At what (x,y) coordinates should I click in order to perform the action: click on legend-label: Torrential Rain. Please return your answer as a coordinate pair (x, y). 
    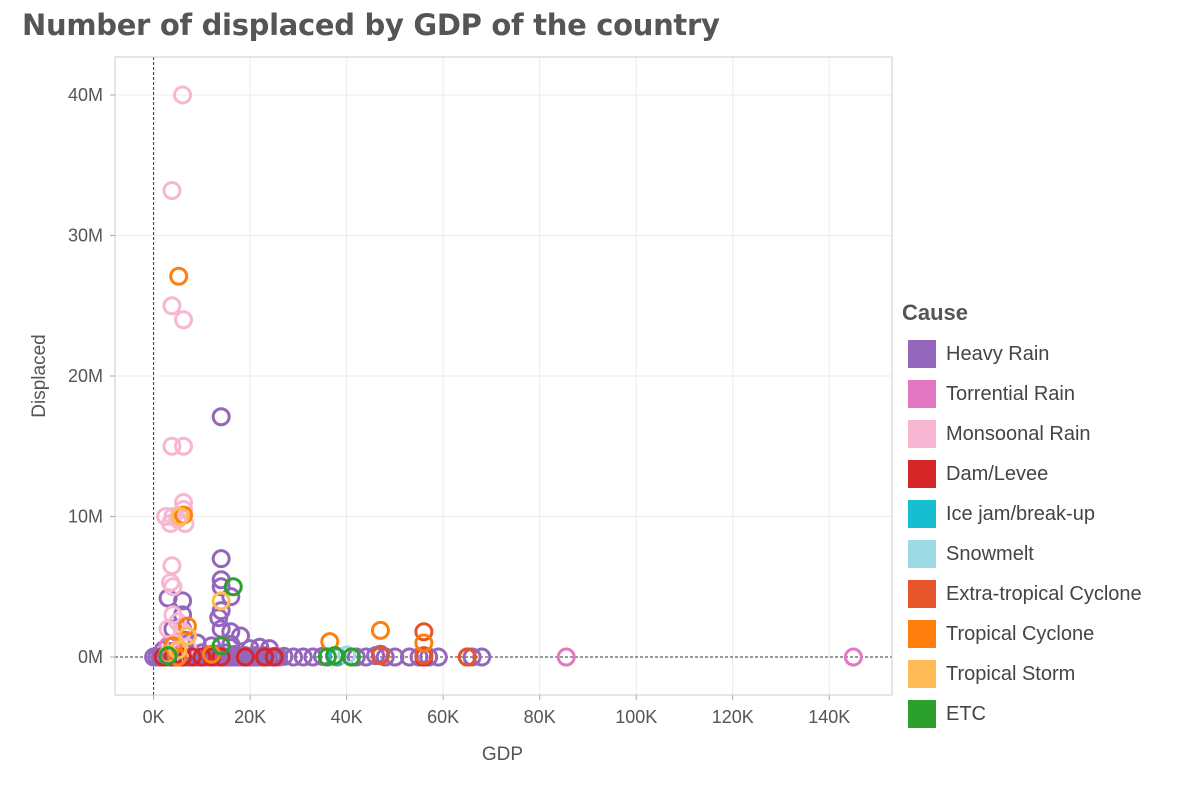
    Looking at the image, I should click on (1010, 393).